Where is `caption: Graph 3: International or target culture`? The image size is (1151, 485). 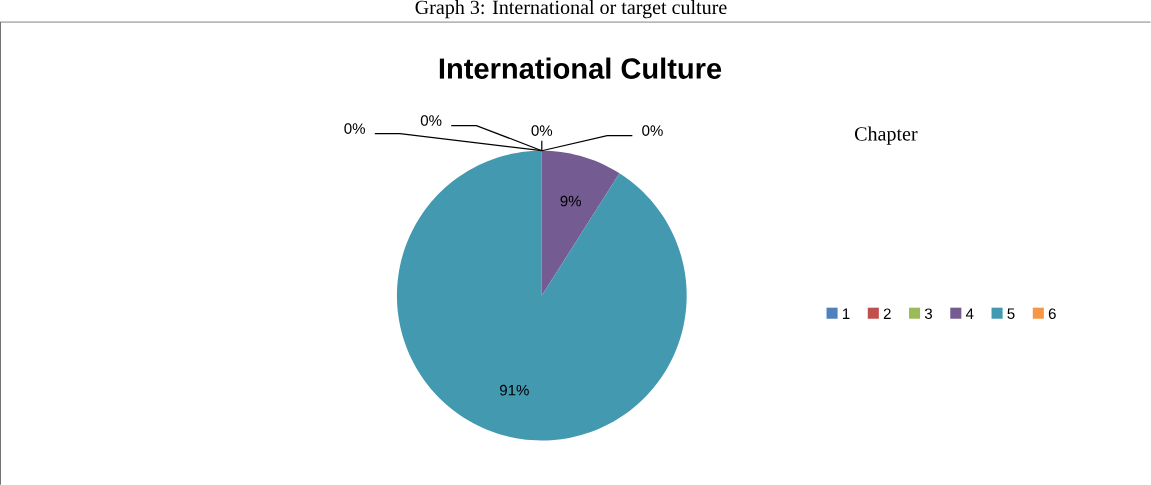 caption: Graph 3: International or target culture is located at coordinates (571, 9).